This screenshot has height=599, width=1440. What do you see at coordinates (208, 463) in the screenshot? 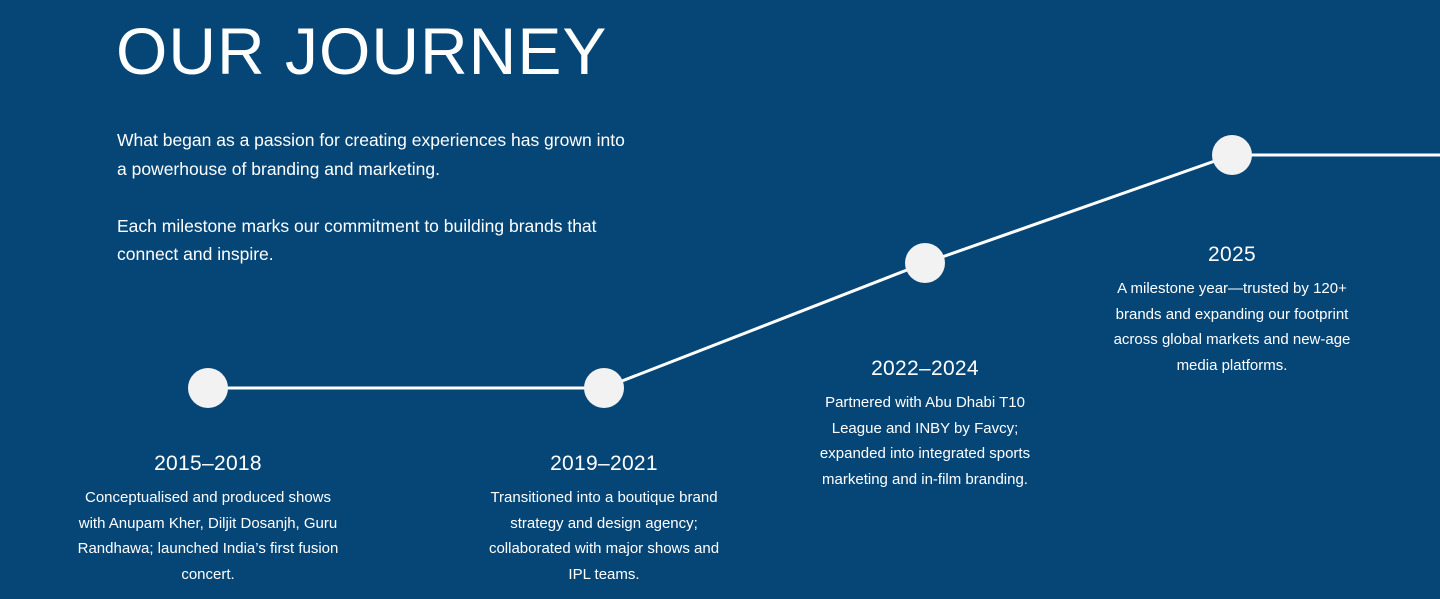
I see `milestone-year: 2015–2018` at bounding box center [208, 463].